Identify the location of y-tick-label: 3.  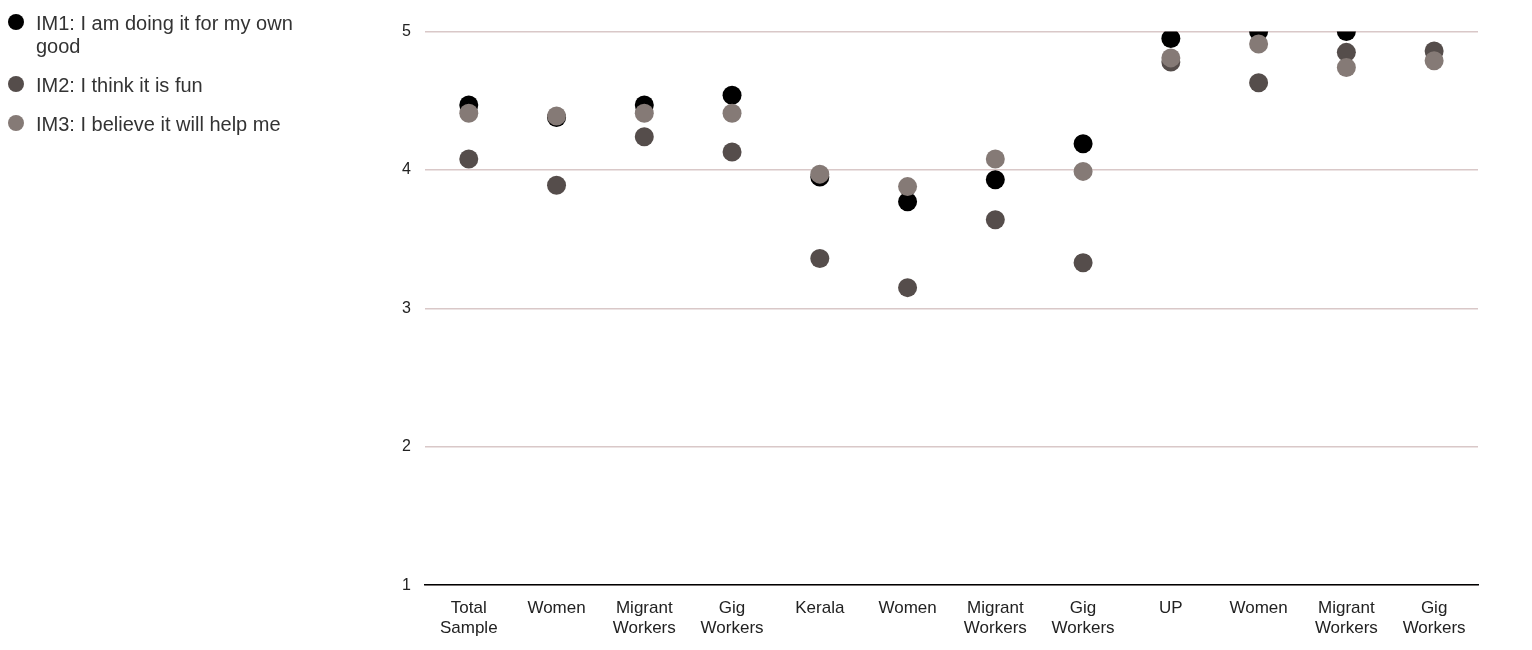
(406, 307).